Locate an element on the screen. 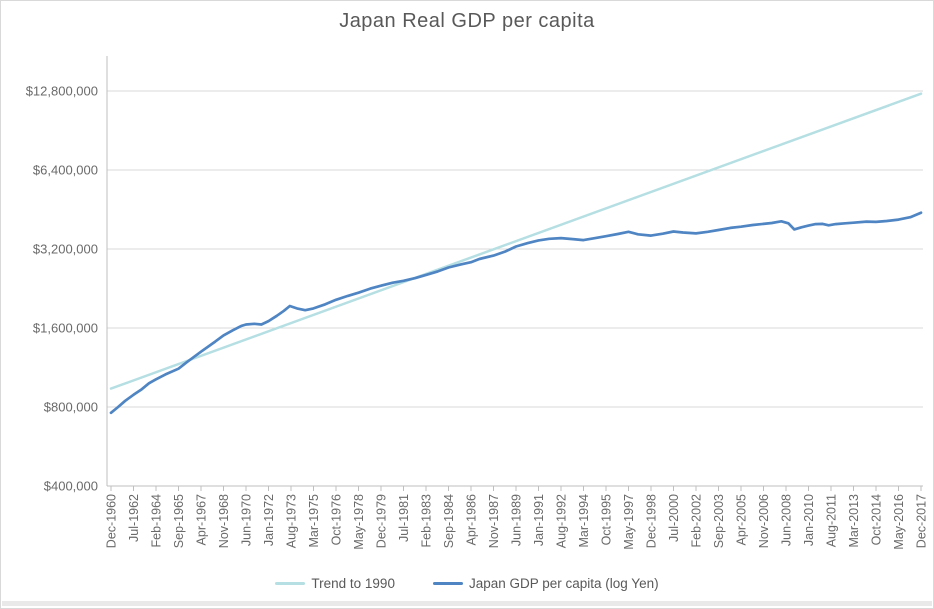 This screenshot has height=609, width=934. x-tick-label: Mar-1975 is located at coordinates (314, 521).